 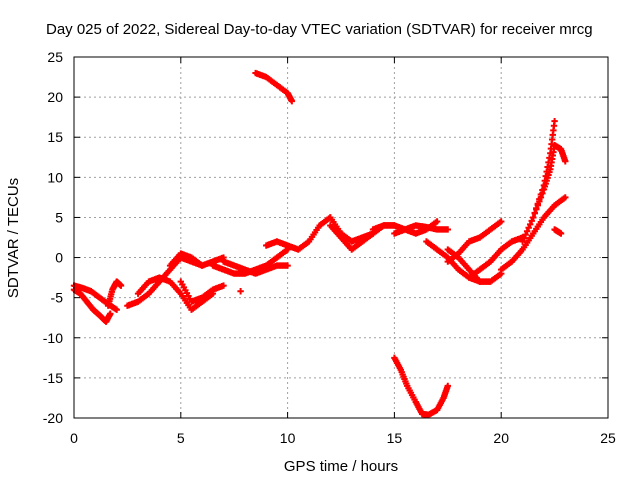 What do you see at coordinates (395, 438) in the screenshot?
I see `x-tick-label: 15` at bounding box center [395, 438].